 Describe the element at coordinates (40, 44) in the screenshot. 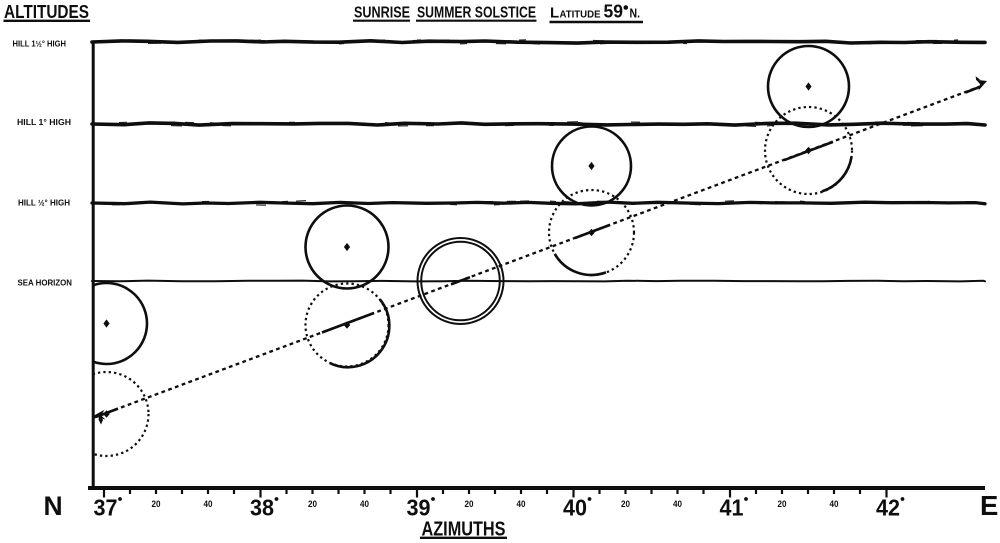

I see `svg-text: HILL 1½° HIGH` at that location.